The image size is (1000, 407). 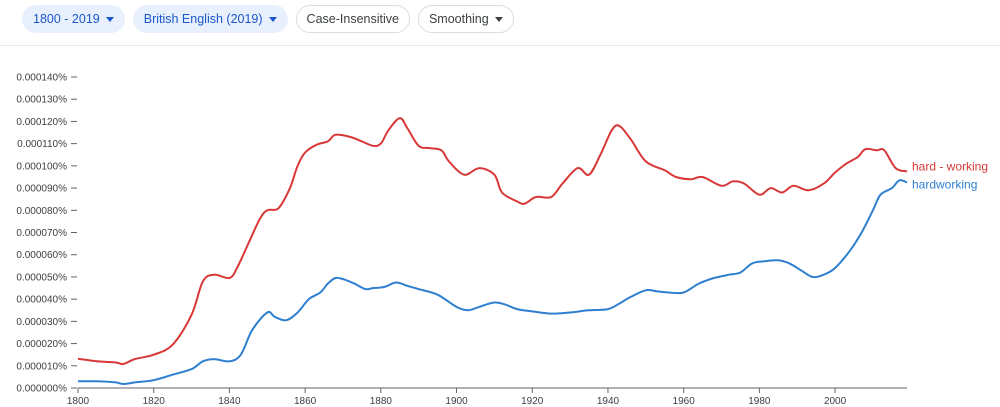 I want to click on y-tick-label: 0.000010%, so click(x=41, y=366).